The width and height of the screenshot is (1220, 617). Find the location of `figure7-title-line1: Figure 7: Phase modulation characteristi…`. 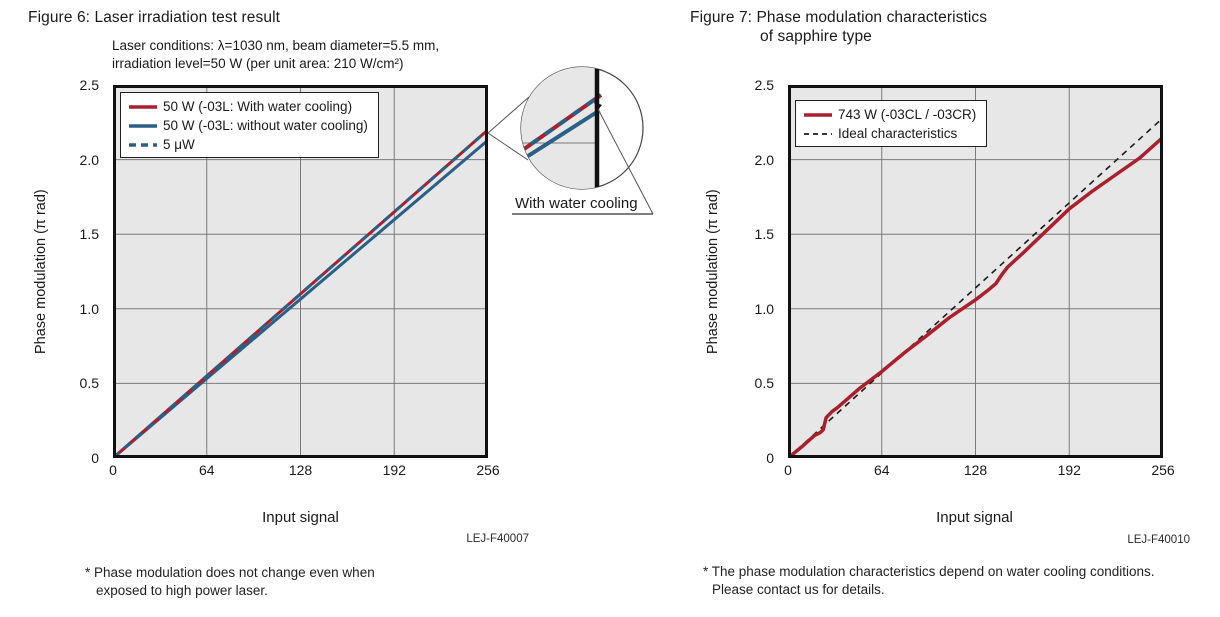

figure7-title-line1: Figure 7: Phase modulation characteristi… is located at coordinates (839, 17).